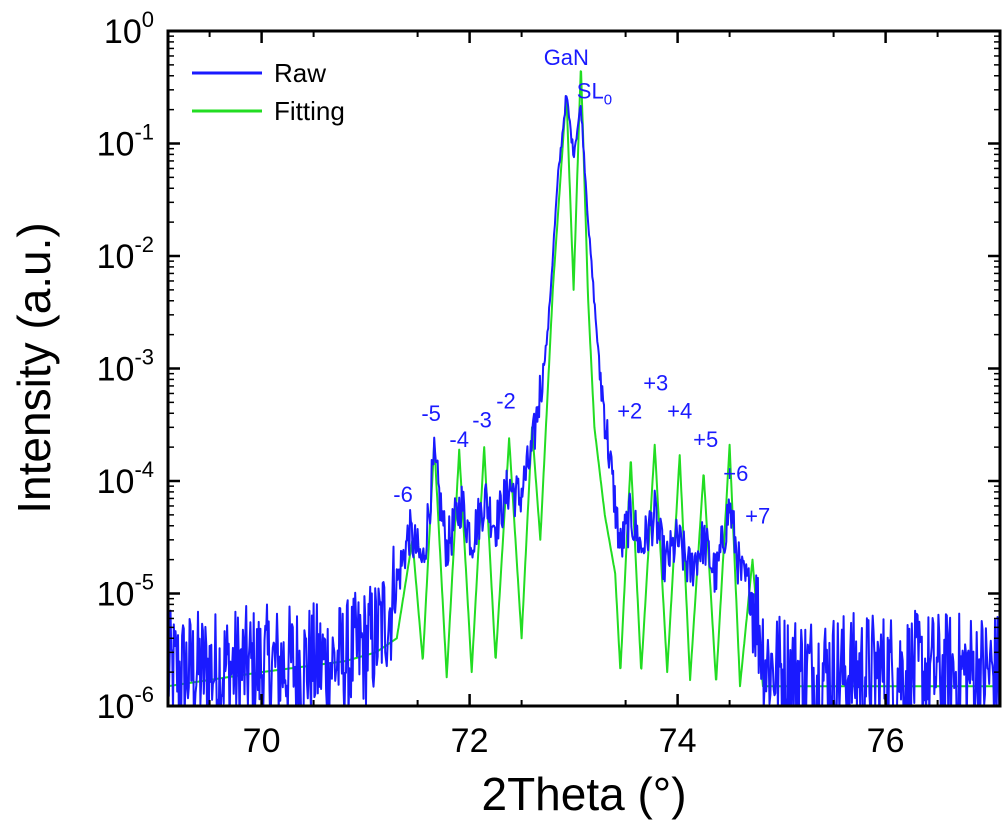 The image size is (1002, 825). Describe the element at coordinates (34, 367) in the screenshot. I see `y-axis-title: Intensity (a.u.)` at that location.